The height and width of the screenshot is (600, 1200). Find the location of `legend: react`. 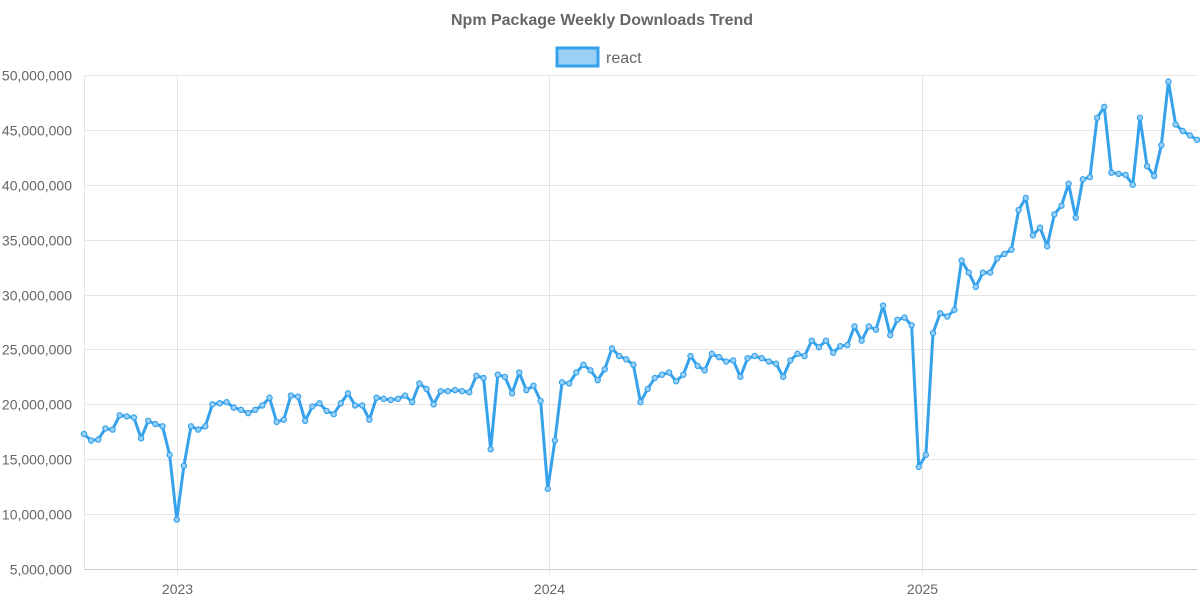

legend: react is located at coordinates (598, 57).